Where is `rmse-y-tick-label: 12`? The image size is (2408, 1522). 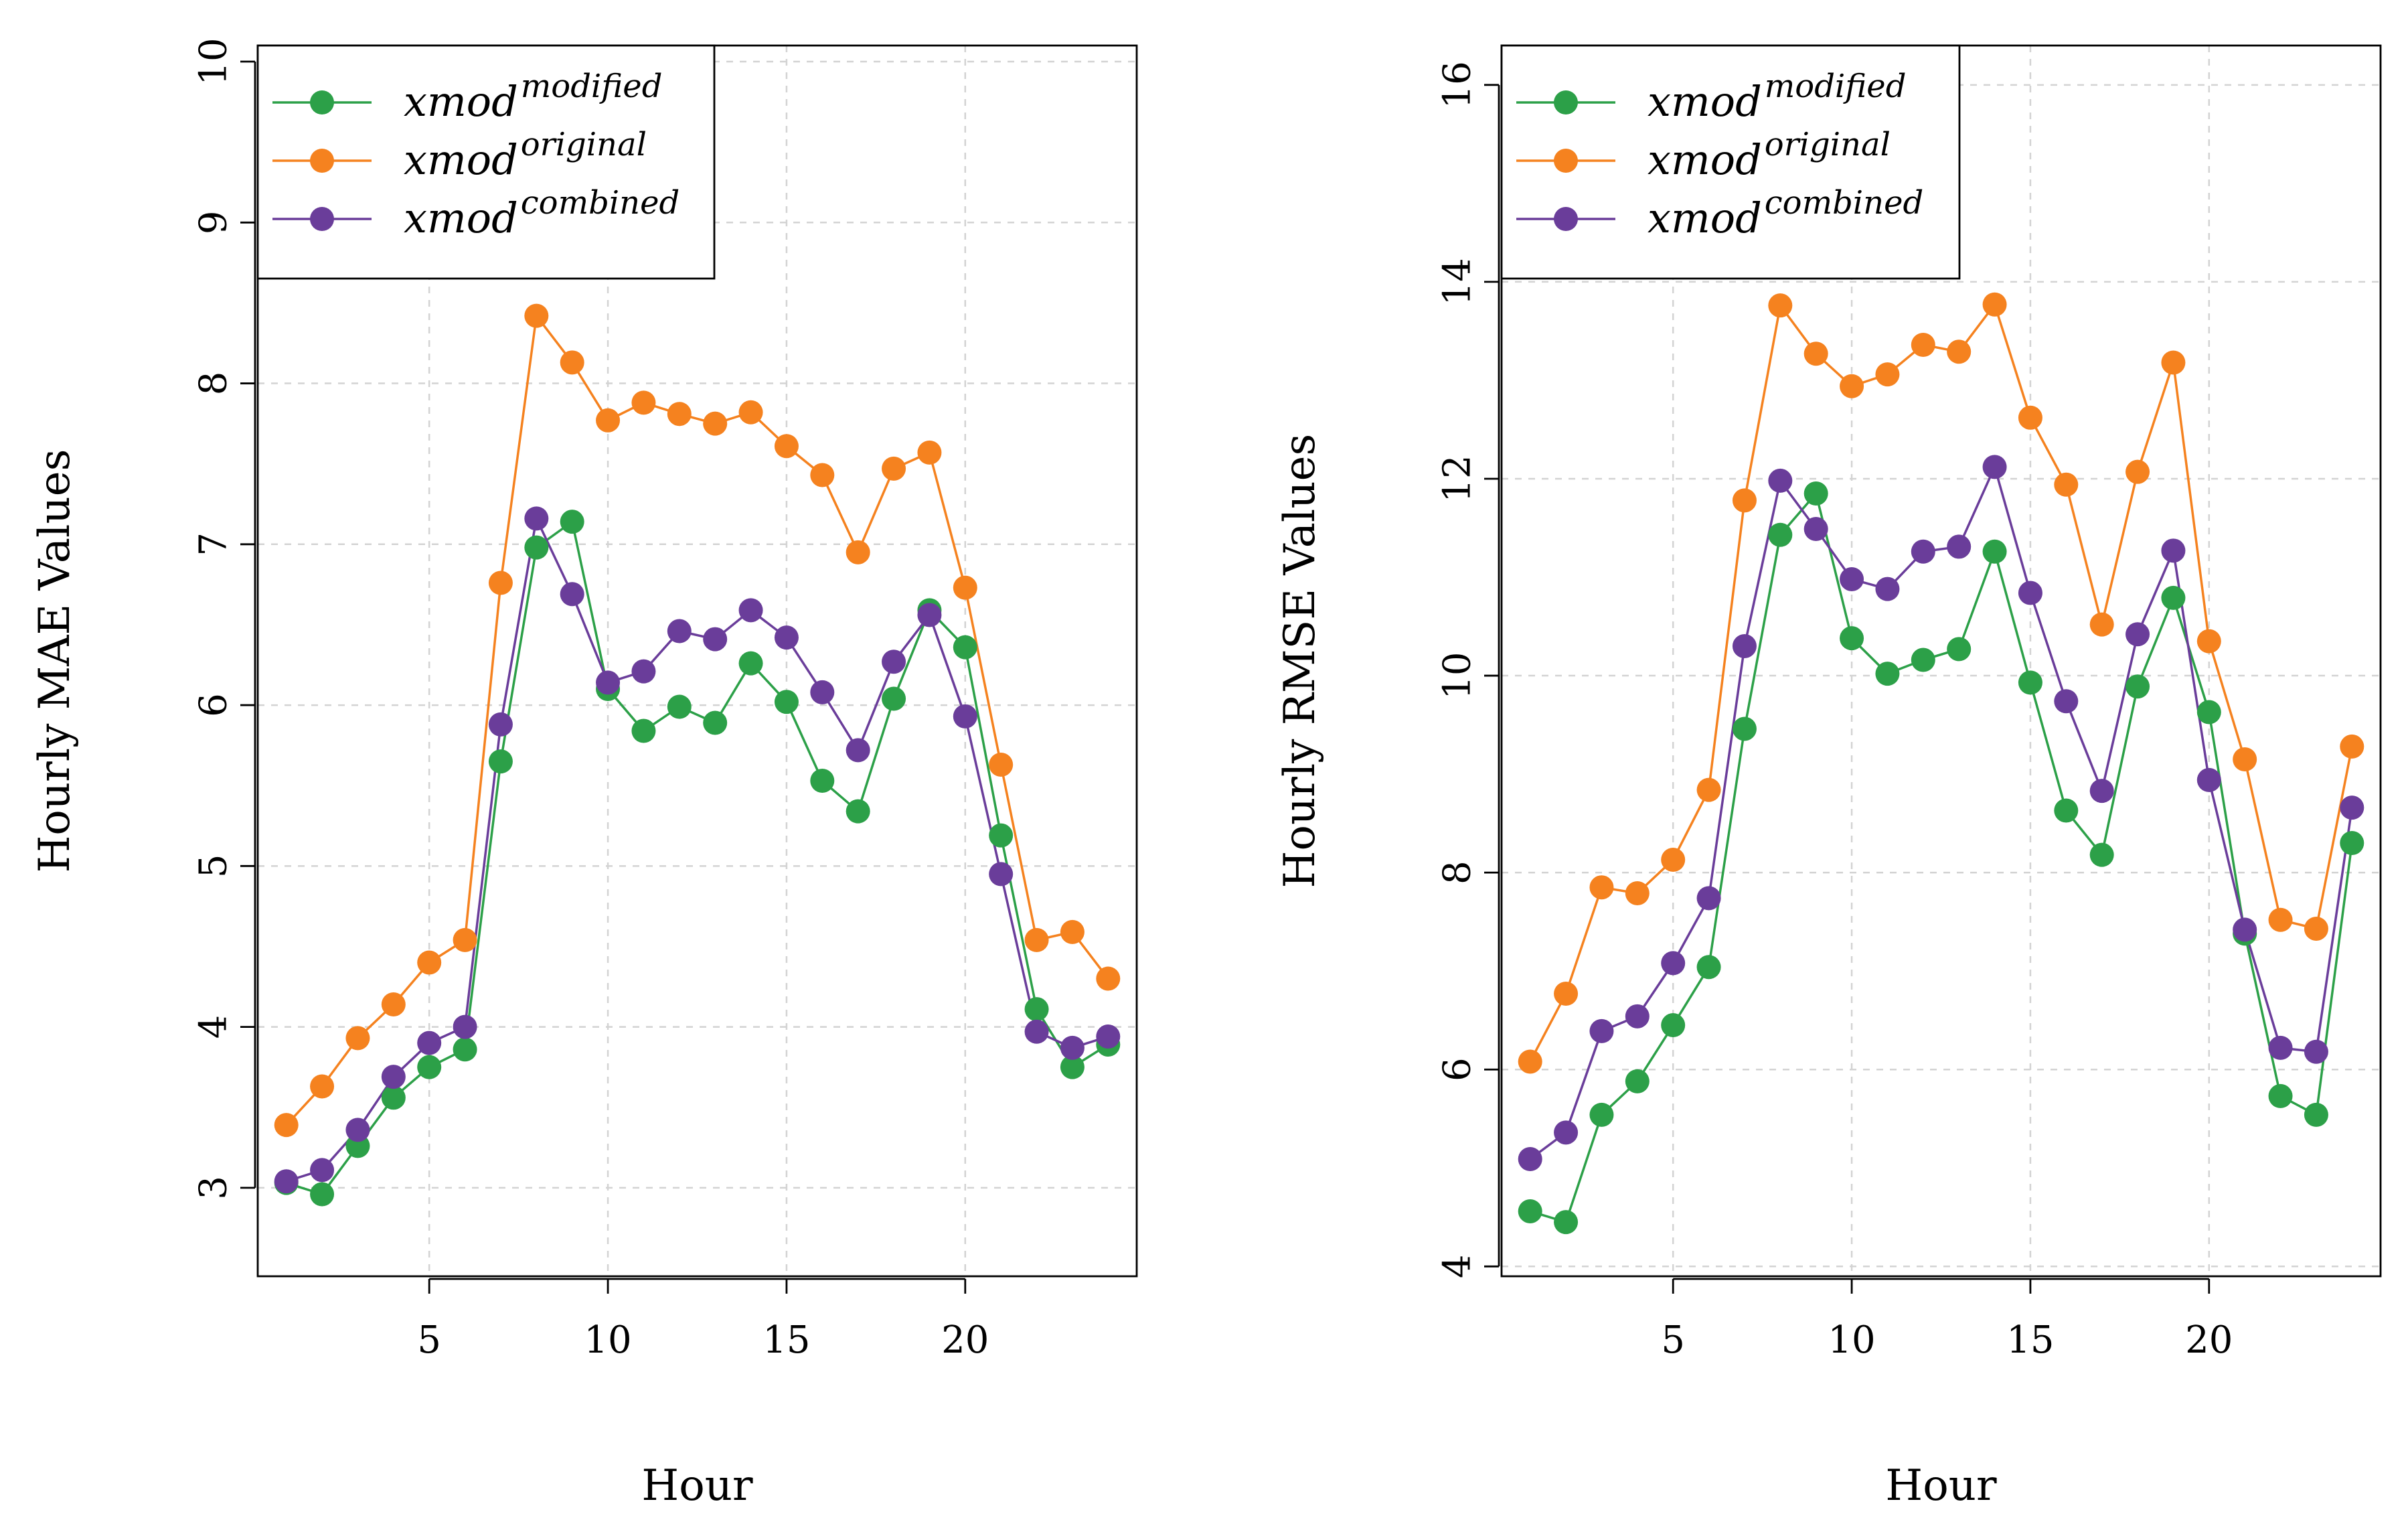 rmse-y-tick-label: 12 is located at coordinates (1458, 478).